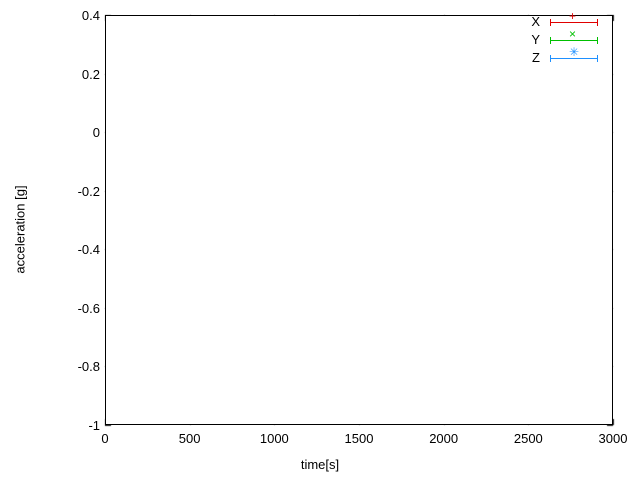 The height and width of the screenshot is (480, 640). What do you see at coordinates (88, 308) in the screenshot?
I see `y-tick-label: -0.6` at bounding box center [88, 308].